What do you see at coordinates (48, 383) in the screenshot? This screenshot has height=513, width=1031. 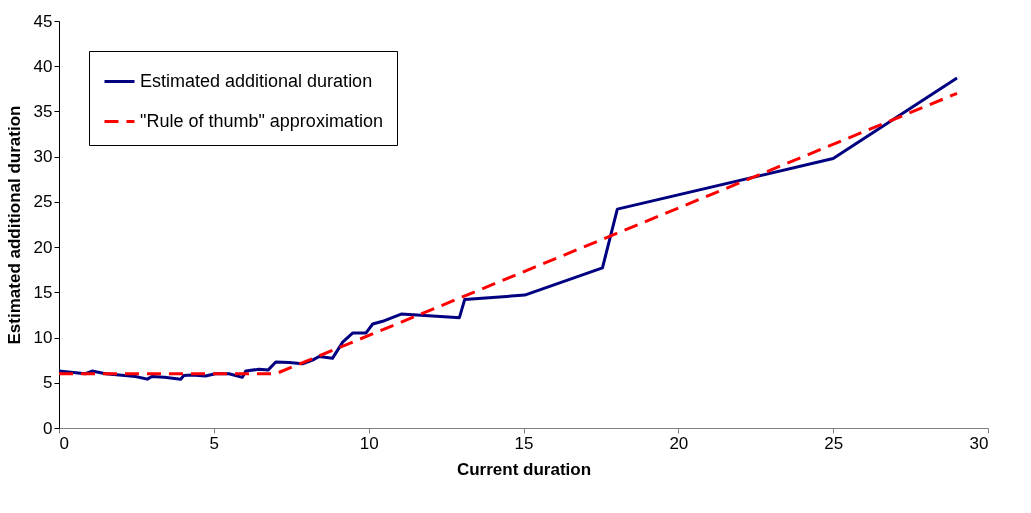 I see `y-tick-label: 5` at bounding box center [48, 383].